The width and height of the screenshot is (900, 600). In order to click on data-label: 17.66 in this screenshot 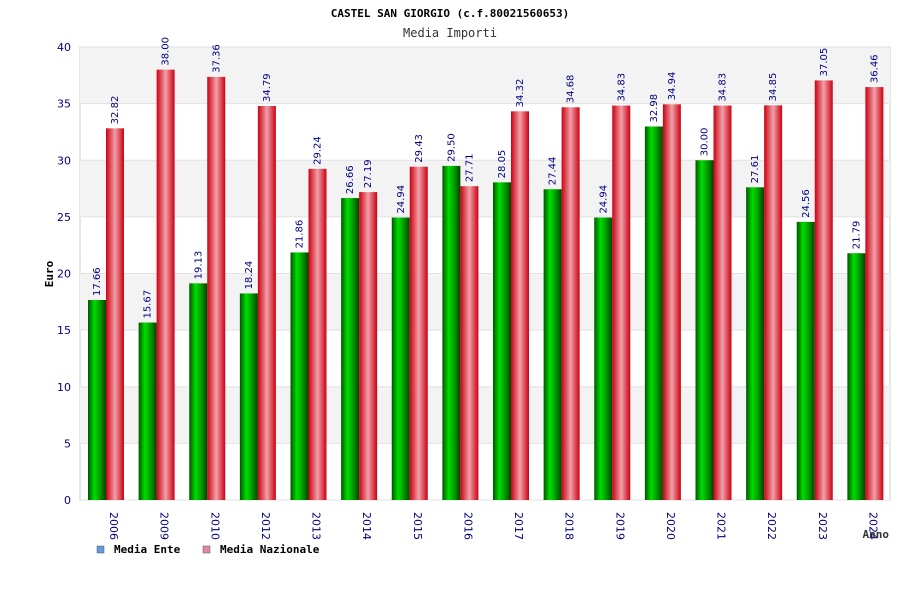, I will do `click(97, 281)`.